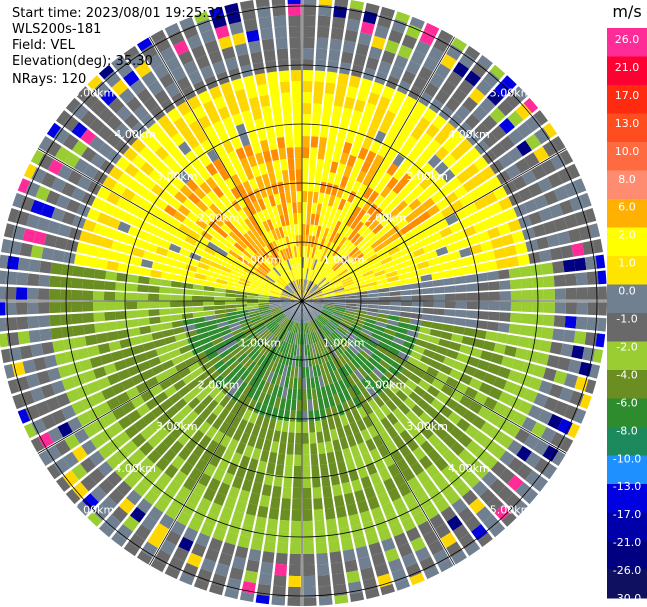  What do you see at coordinates (260, 259) in the screenshot?
I see `ring-label: 1.00km` at bounding box center [260, 259].